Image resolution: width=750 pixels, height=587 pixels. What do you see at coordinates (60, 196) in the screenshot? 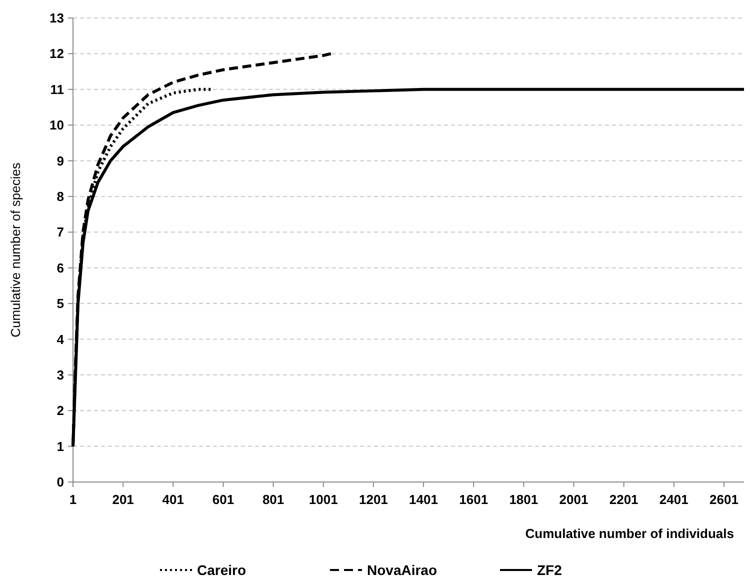
I see `y-tick-label: 8` at bounding box center [60, 196].